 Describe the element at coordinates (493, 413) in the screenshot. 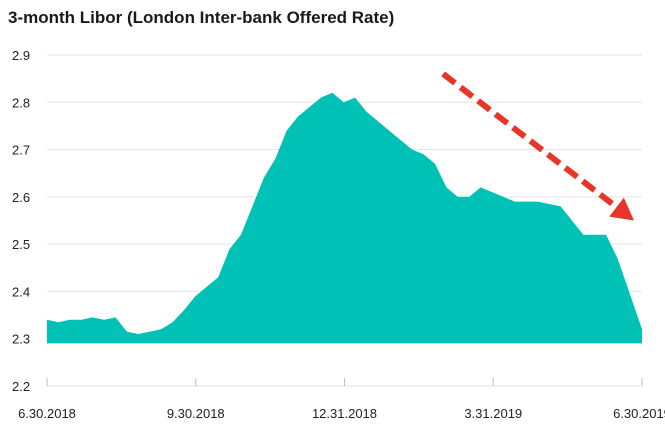

I see `x-tick-label: 3.31.2019` at that location.